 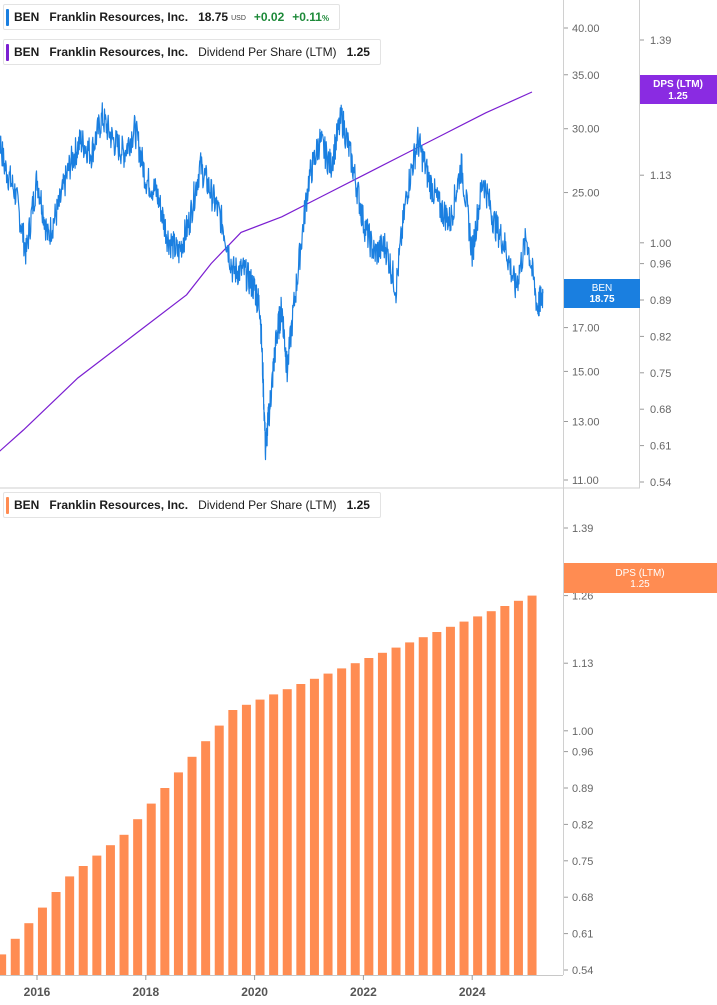 What do you see at coordinates (119, 505) in the screenshot?
I see `legend-dps-bottom-name: Franklin Resources, Inc.` at bounding box center [119, 505].